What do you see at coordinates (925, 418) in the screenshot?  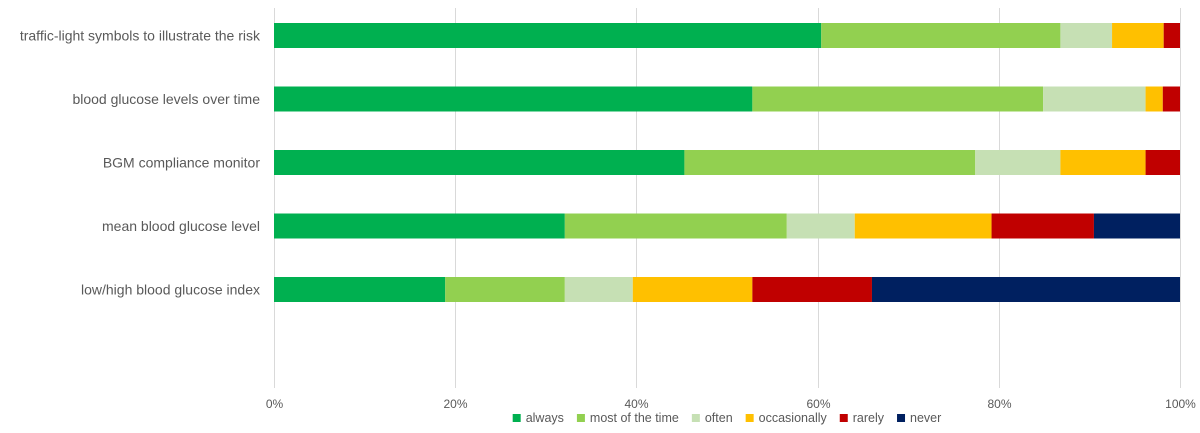 I see `legend-label: never` at bounding box center [925, 418].